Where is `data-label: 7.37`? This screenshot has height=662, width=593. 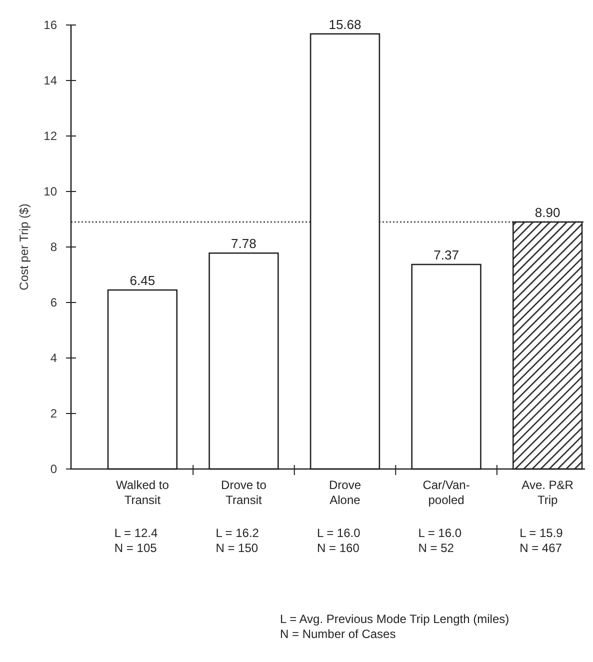 data-label: 7.37 is located at coordinates (446, 254).